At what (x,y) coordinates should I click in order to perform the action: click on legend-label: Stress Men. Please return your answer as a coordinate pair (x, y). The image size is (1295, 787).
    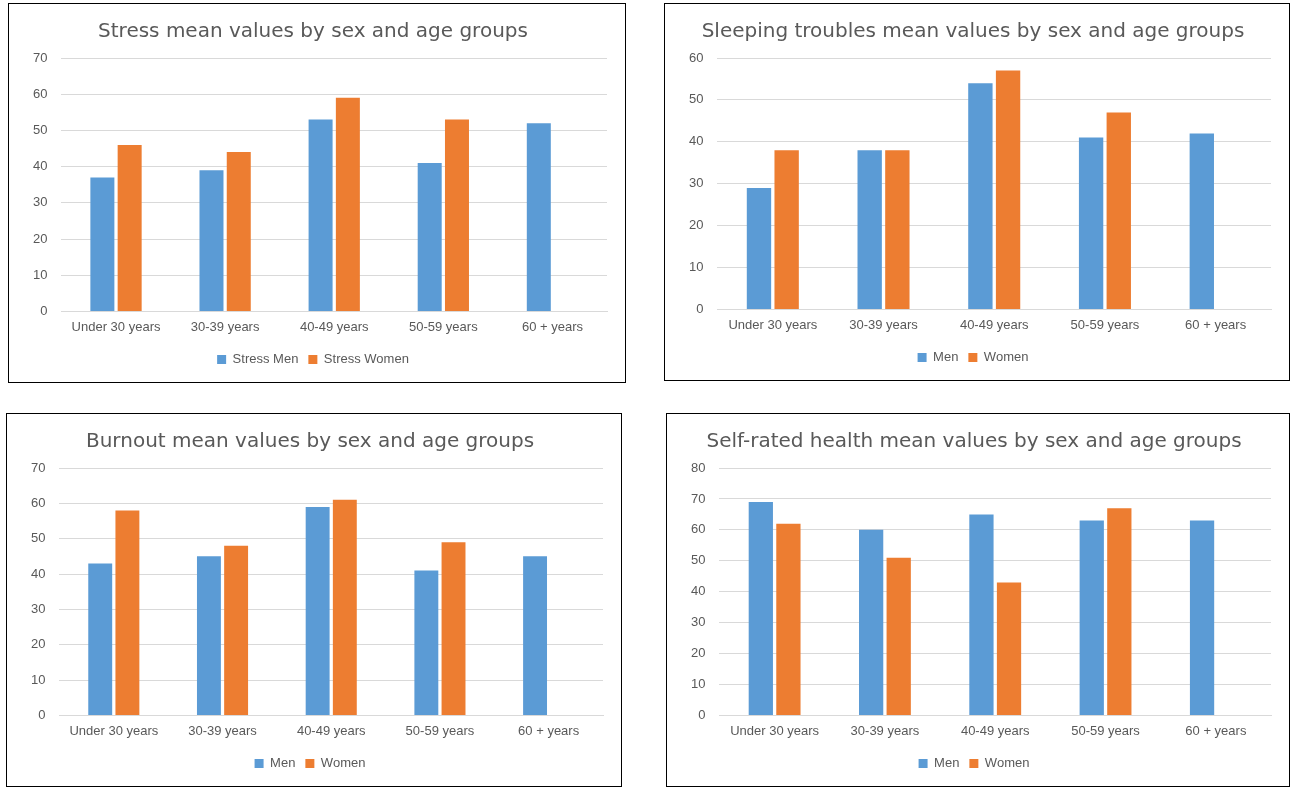
    Looking at the image, I should click on (265, 359).